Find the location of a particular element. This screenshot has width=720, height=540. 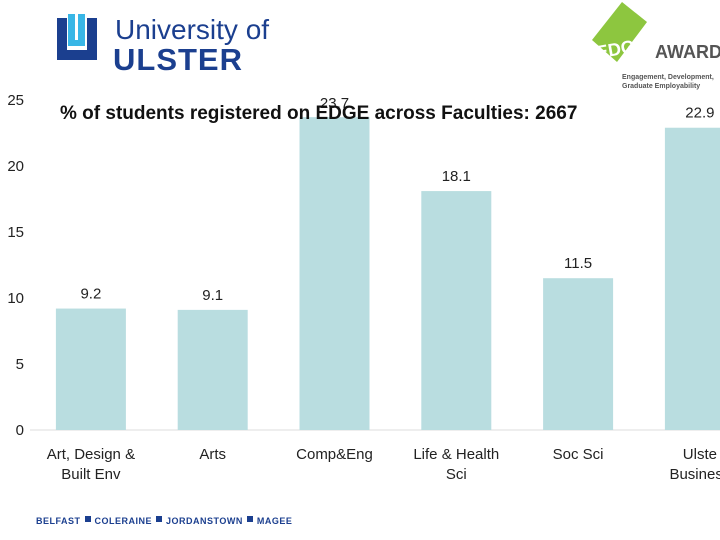

bar-value-label: 9.2 is located at coordinates (90, 294).